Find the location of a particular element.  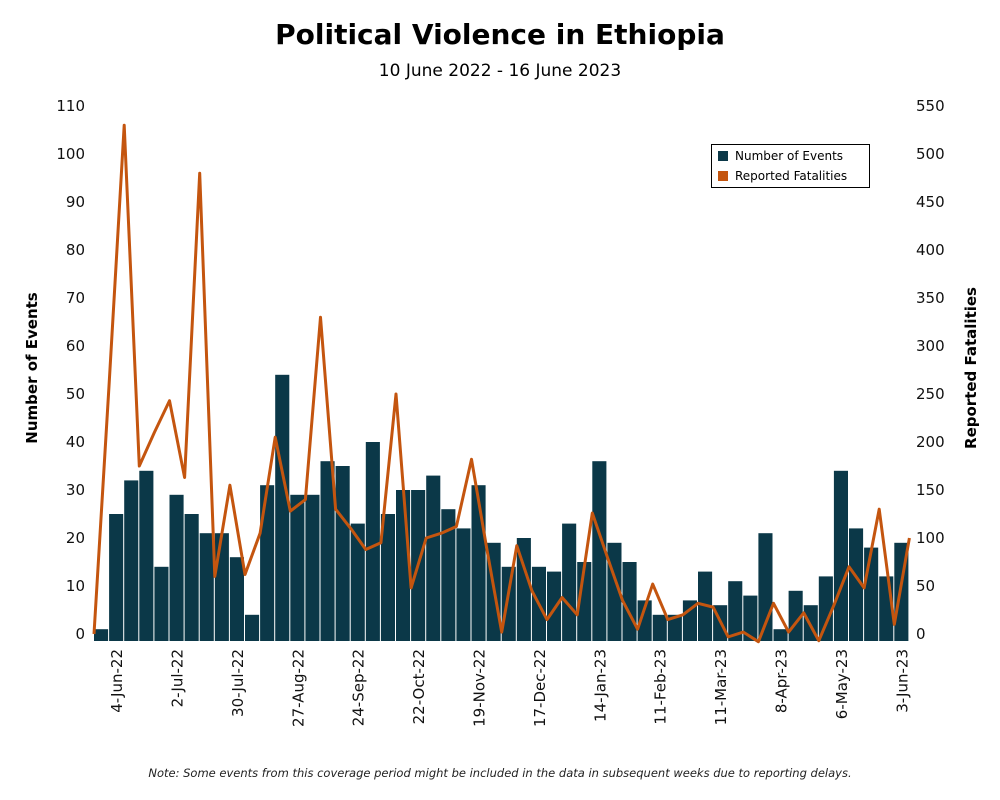

left-axis-ticks: 0 10 20 30 40 50 60 70 80 90 100 110 is located at coordinates (70, 370).